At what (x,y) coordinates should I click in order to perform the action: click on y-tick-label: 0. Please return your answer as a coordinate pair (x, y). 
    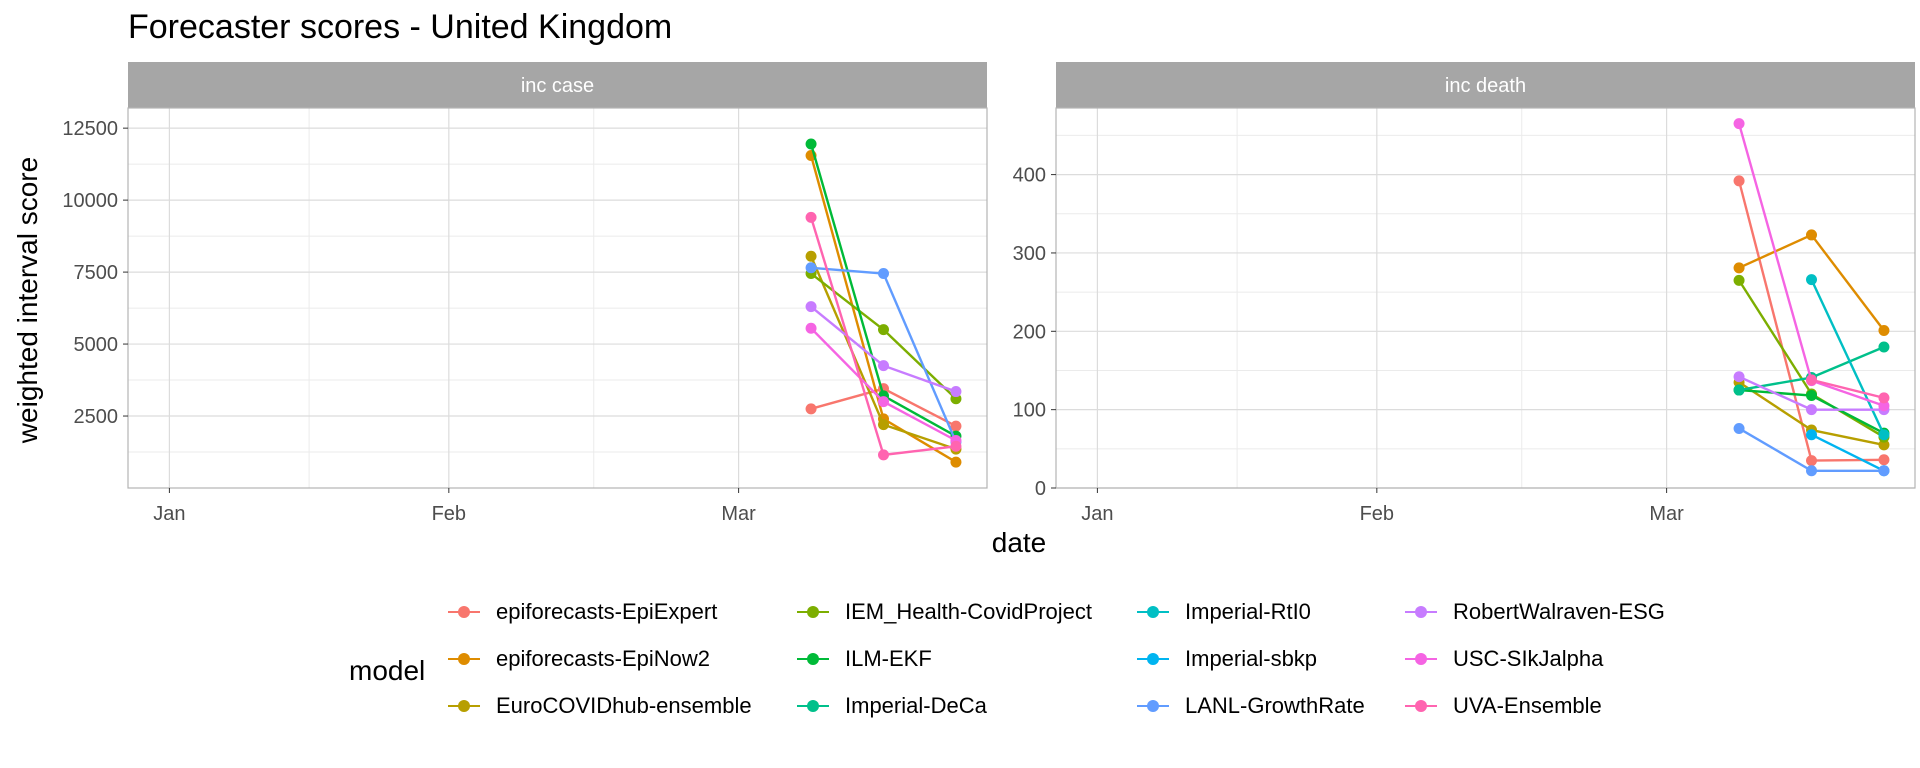
    Looking at the image, I should click on (1040, 489).